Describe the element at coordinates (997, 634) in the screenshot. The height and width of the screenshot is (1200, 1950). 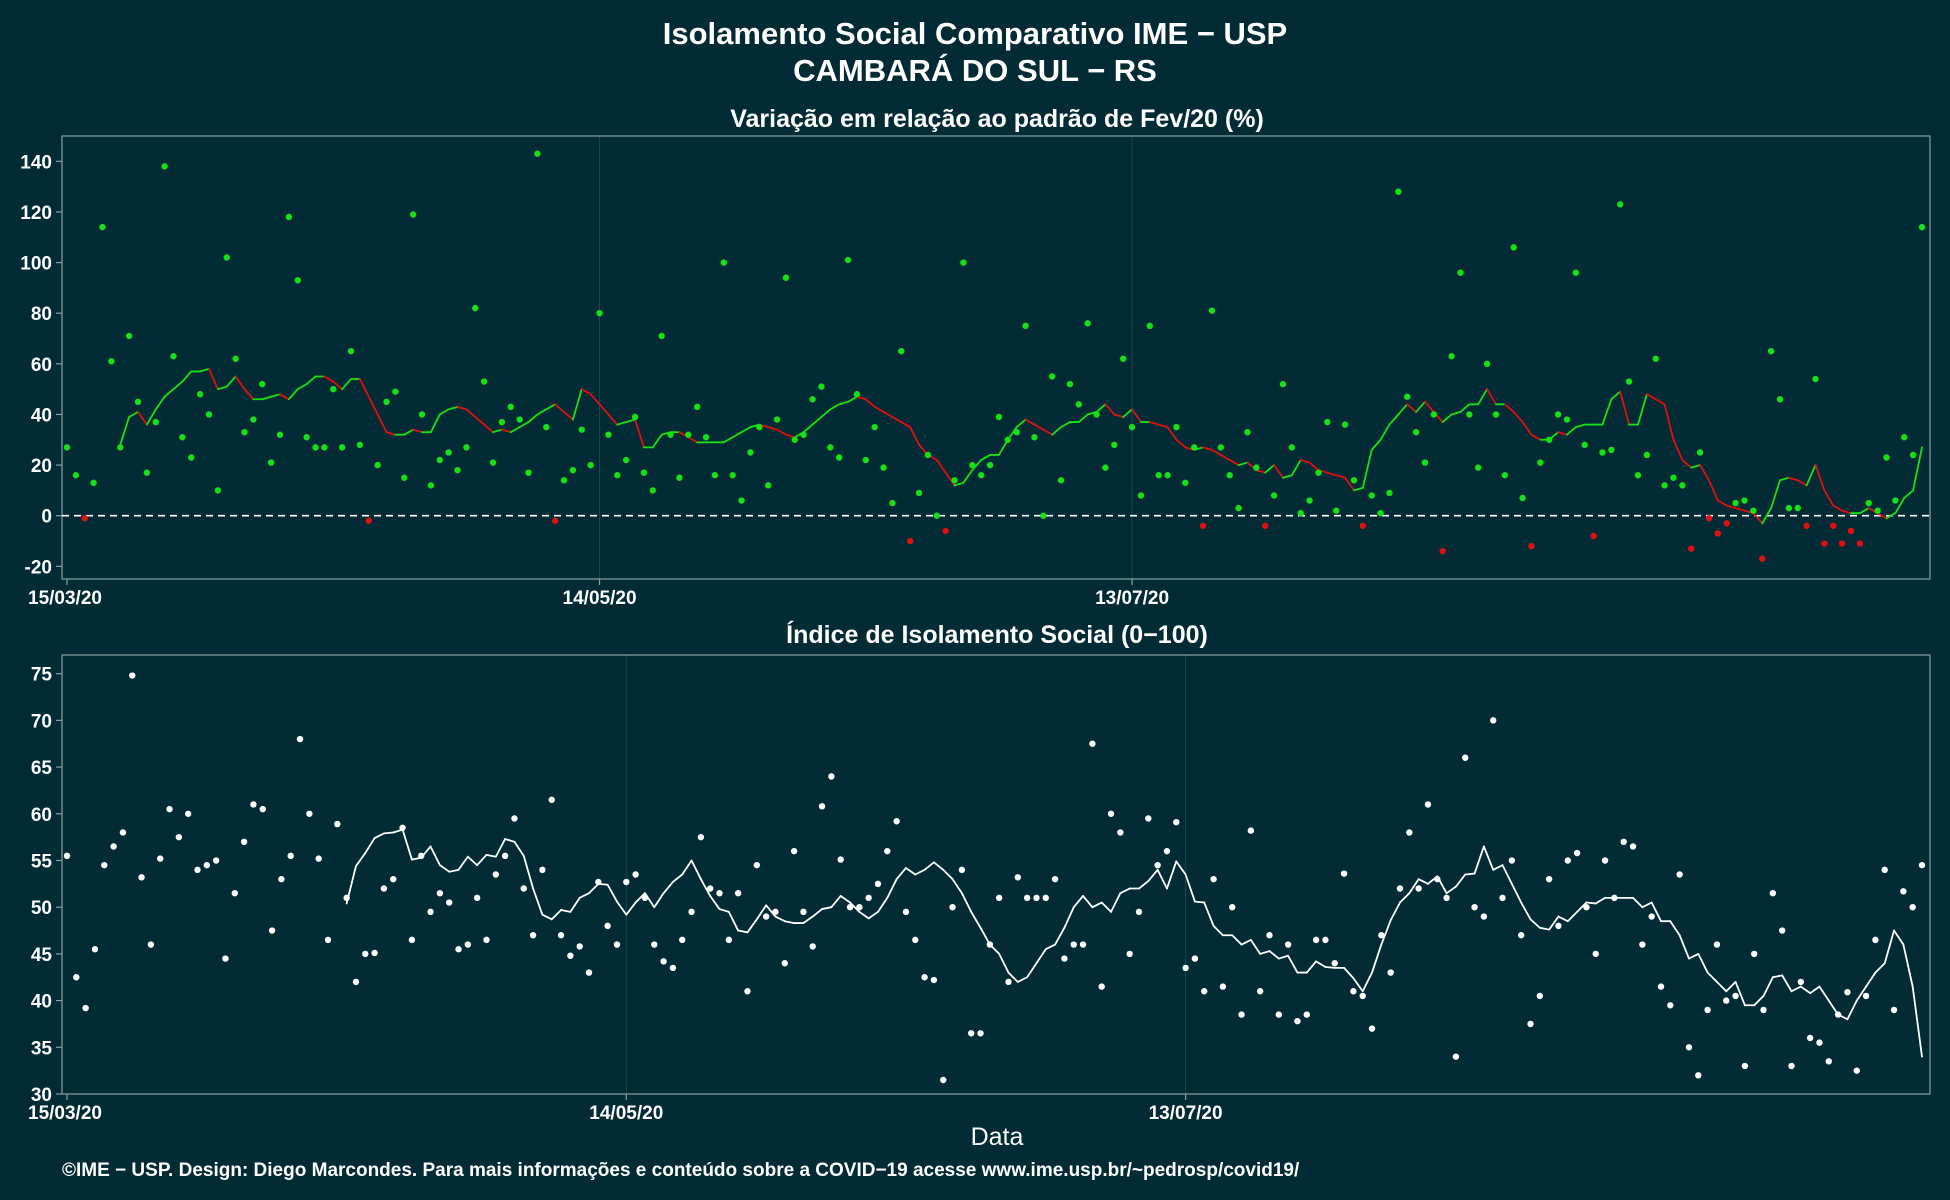
I see `panel2-title: Índice de Isolamento Social (0−100)` at that location.